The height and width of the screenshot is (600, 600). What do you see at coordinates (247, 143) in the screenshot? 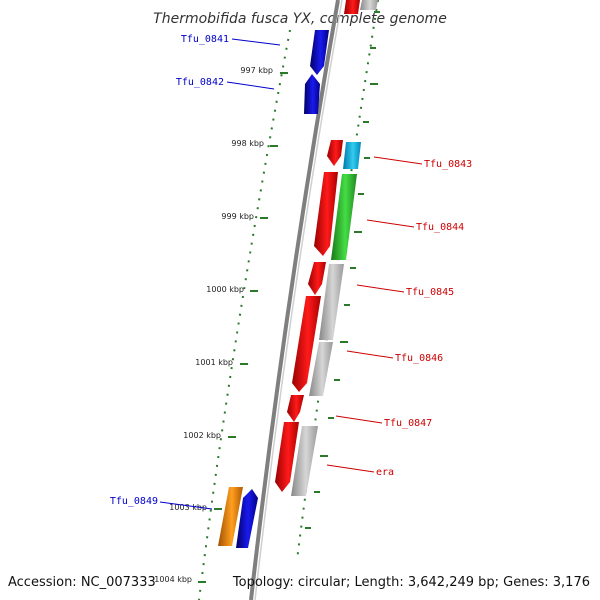
I see `kbp-label: 998 kbp` at bounding box center [247, 143].